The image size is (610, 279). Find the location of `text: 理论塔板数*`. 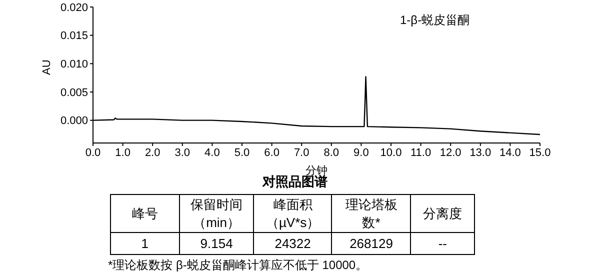

text: 理论塔板数* is located at coordinates (371, 213).